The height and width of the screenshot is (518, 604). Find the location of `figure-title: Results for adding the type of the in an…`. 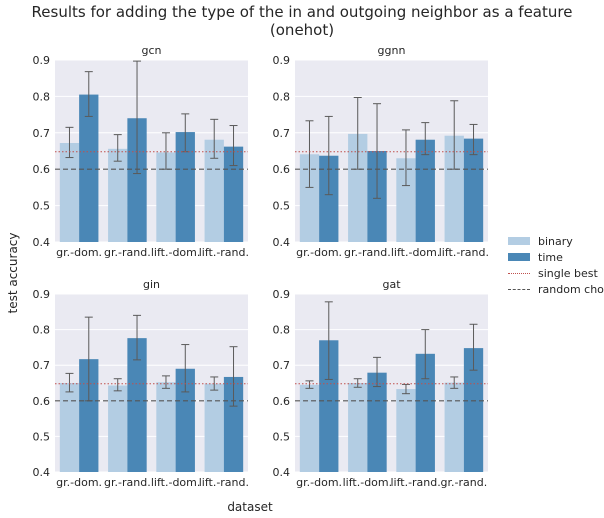

figure-title: Results for adding the type of the in an… is located at coordinates (302, 21).